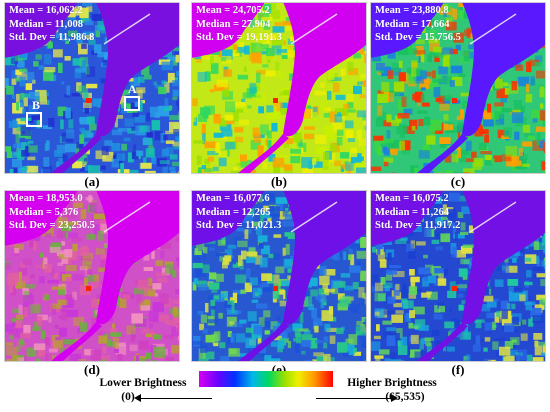  What do you see at coordinates (46, 10) in the screenshot?
I see `mean-a: Mean = 16,062.2` at bounding box center [46, 10].